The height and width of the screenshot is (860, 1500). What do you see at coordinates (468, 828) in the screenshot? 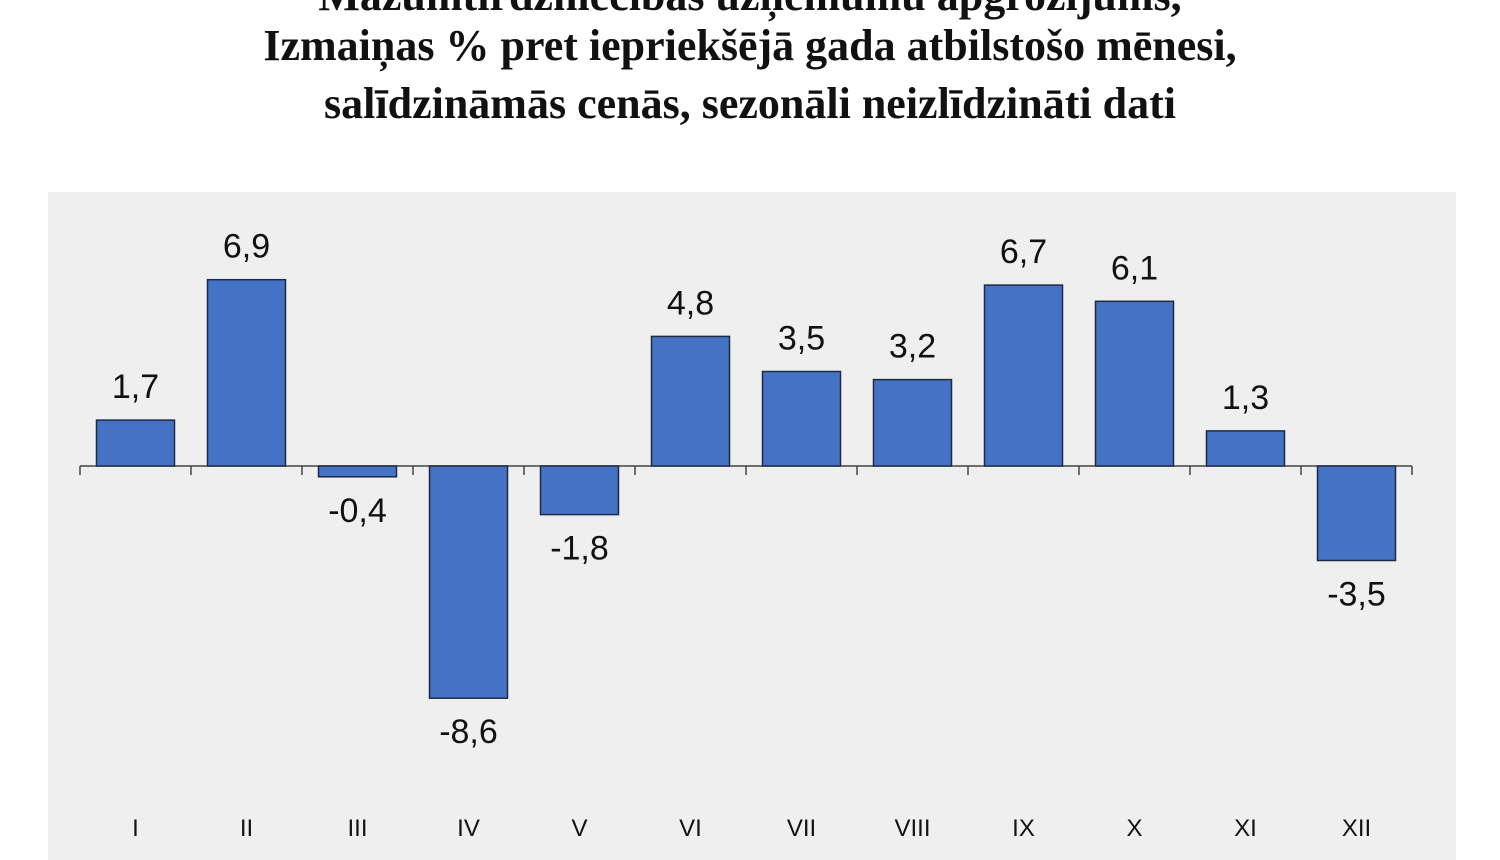
I see `x-tick-label-IV: IV` at bounding box center [468, 828].